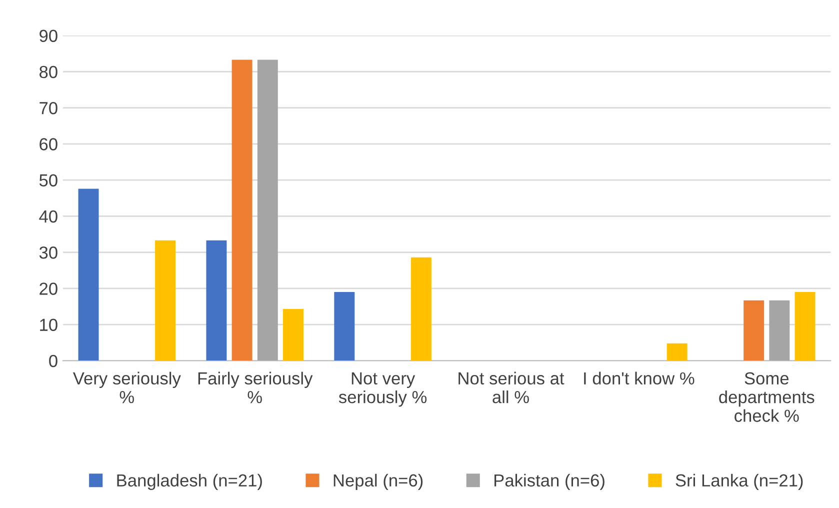 The width and height of the screenshot is (839, 508). I want to click on y-tick-label: 10, so click(49, 325).